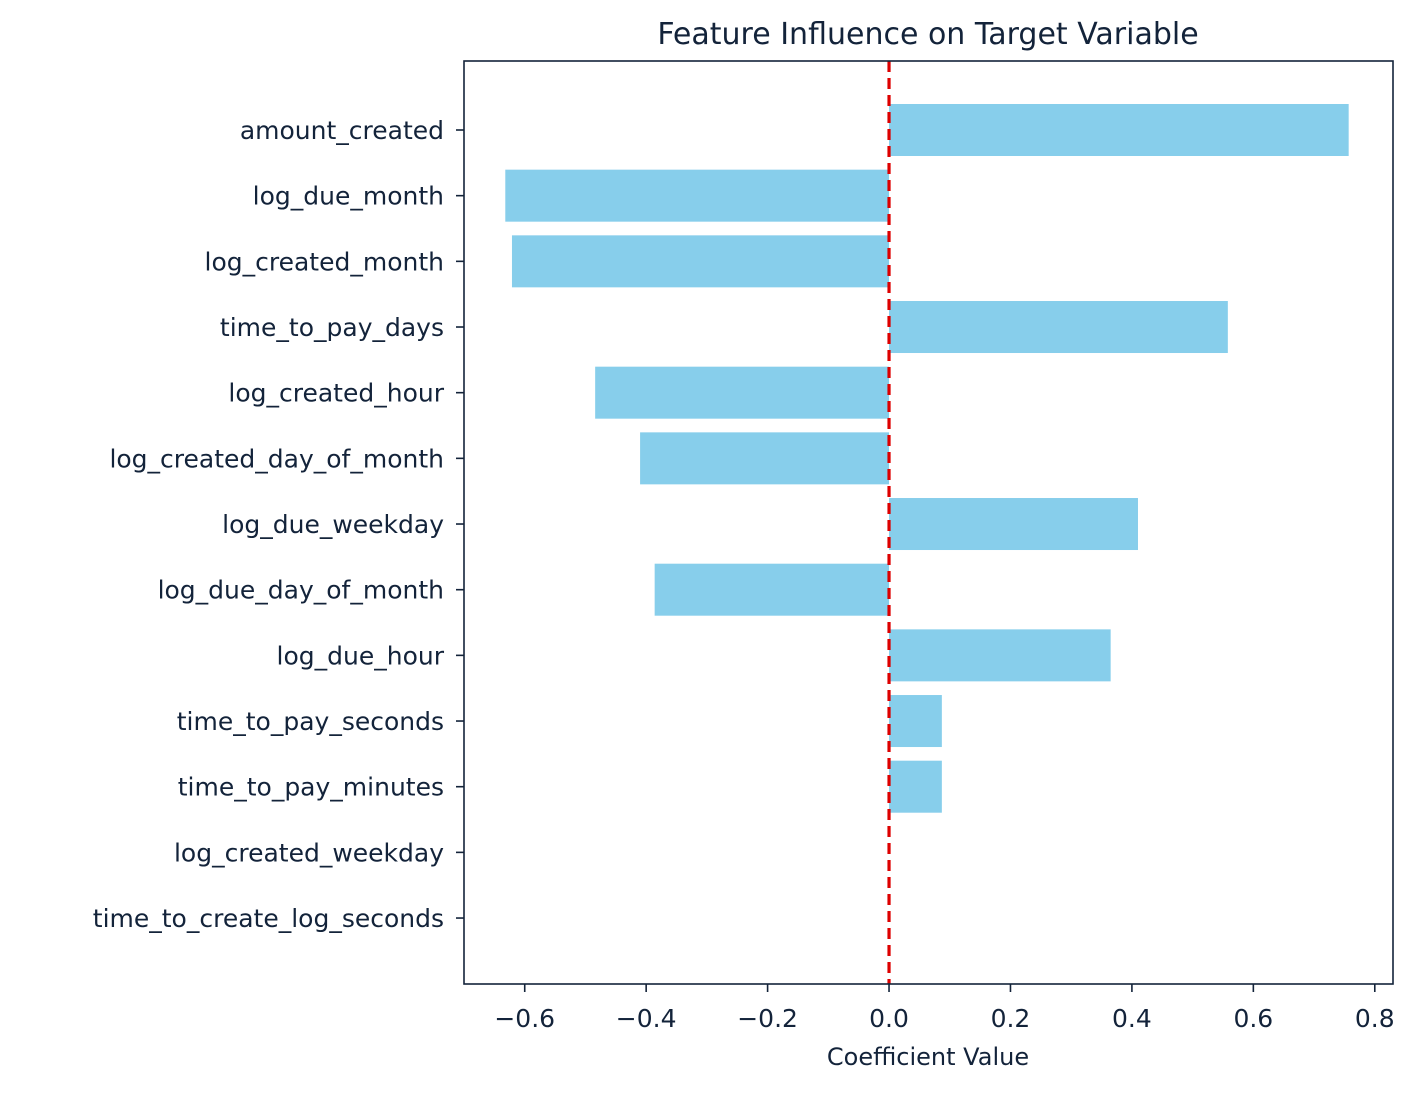 Image resolution: width=1417 pixels, height=1096 pixels. I want to click on x-tick-label: −0.4, so click(646, 1018).